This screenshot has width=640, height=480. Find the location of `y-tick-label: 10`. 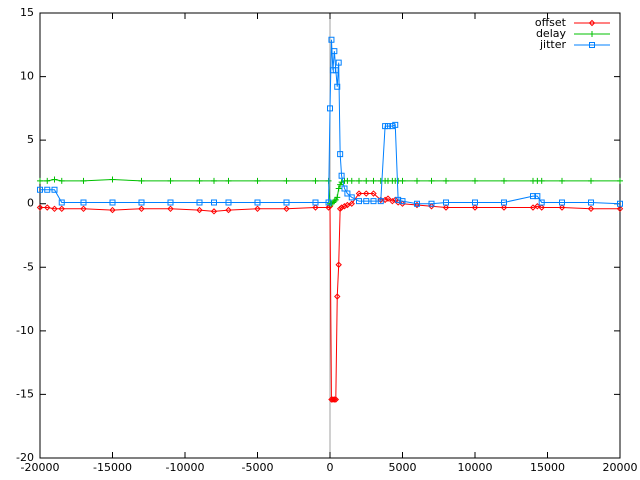

y-tick-label: 10 is located at coordinates (27, 76).